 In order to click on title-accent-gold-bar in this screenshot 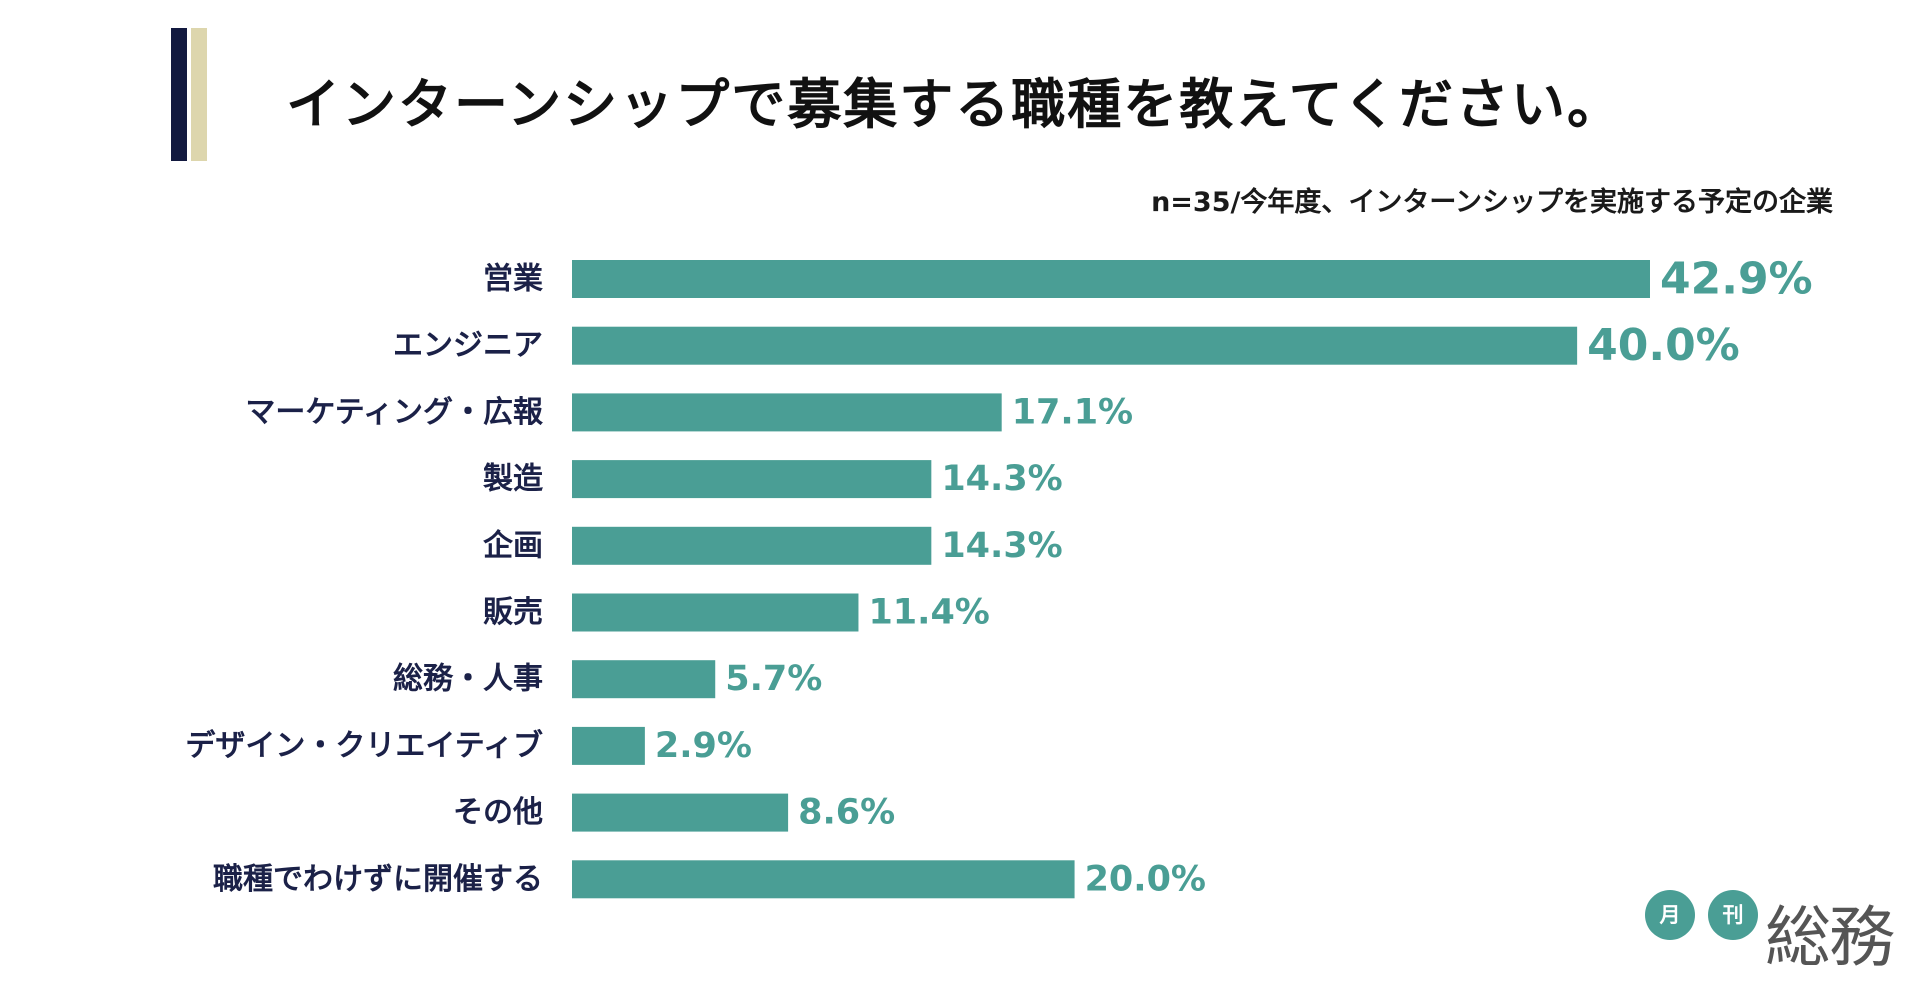, I will do `click(199, 94)`.